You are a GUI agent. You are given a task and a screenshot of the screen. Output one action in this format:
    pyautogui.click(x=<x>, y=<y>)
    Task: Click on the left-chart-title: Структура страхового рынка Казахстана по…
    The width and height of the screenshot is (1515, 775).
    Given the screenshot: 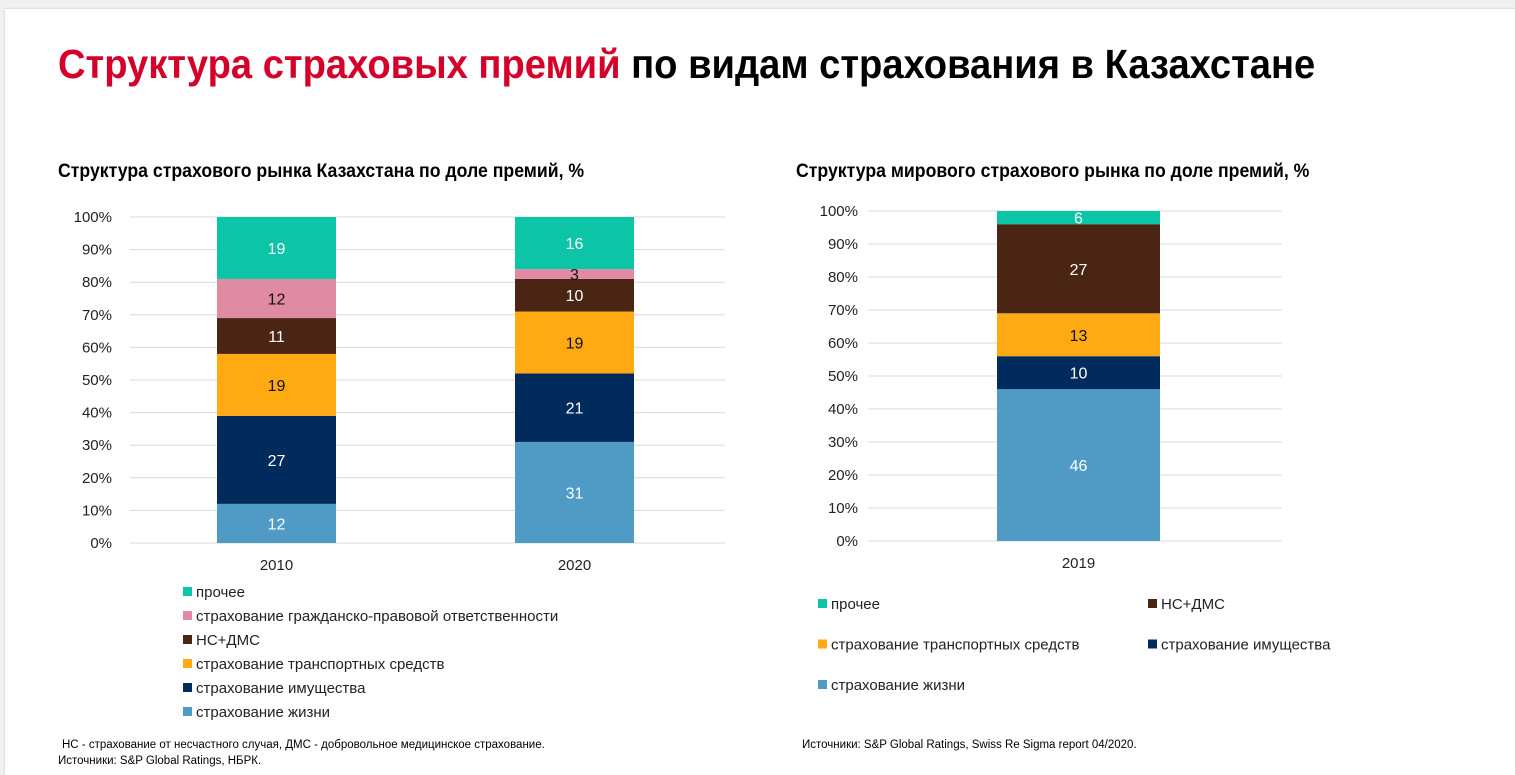 What is the action you would take?
    pyautogui.click(x=321, y=171)
    